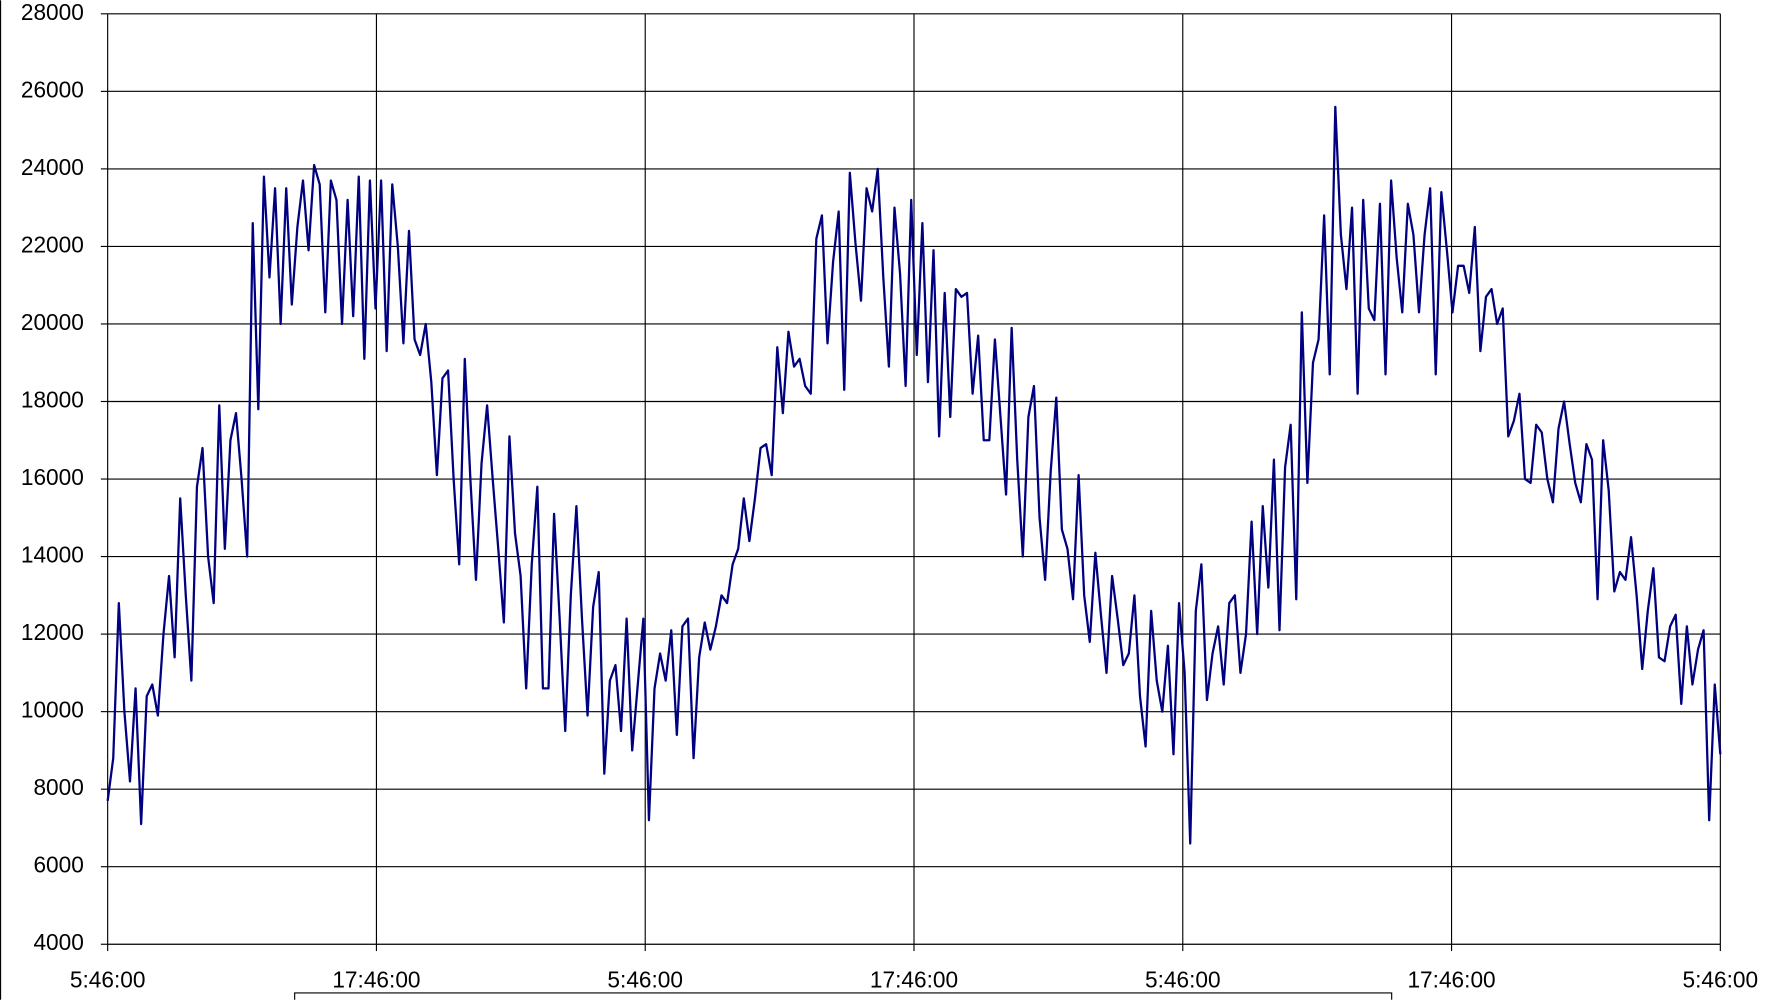  What do you see at coordinates (52, 322) in the screenshot?
I see `y-tick-label: 20000` at bounding box center [52, 322].